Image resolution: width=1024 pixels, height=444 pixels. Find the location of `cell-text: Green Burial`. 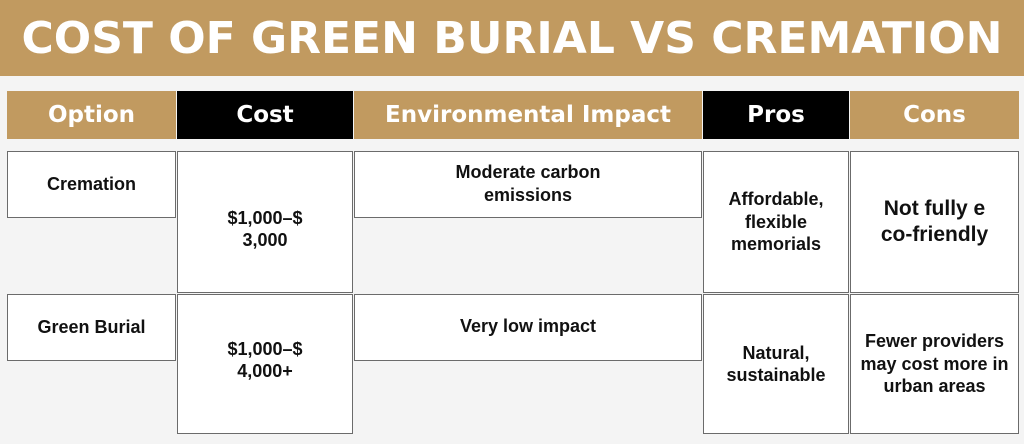

cell-text: Green Burial is located at coordinates (91, 327).